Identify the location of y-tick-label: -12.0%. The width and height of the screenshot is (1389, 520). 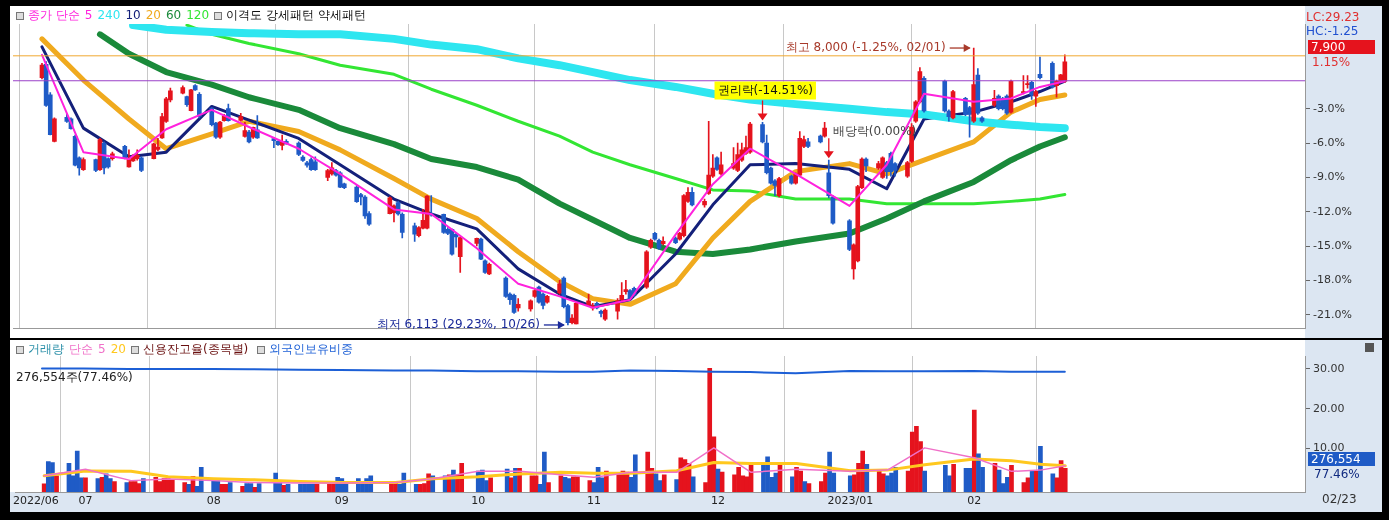
(1332, 211).